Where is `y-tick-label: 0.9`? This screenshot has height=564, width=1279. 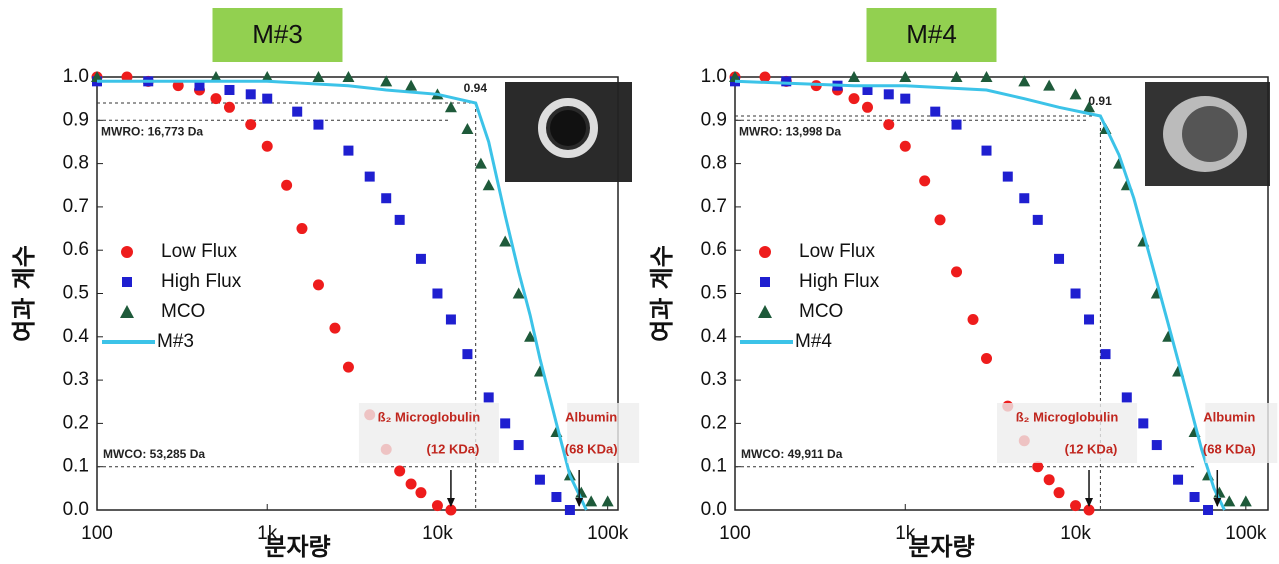
y-tick-label: 0.9 is located at coordinates (714, 119).